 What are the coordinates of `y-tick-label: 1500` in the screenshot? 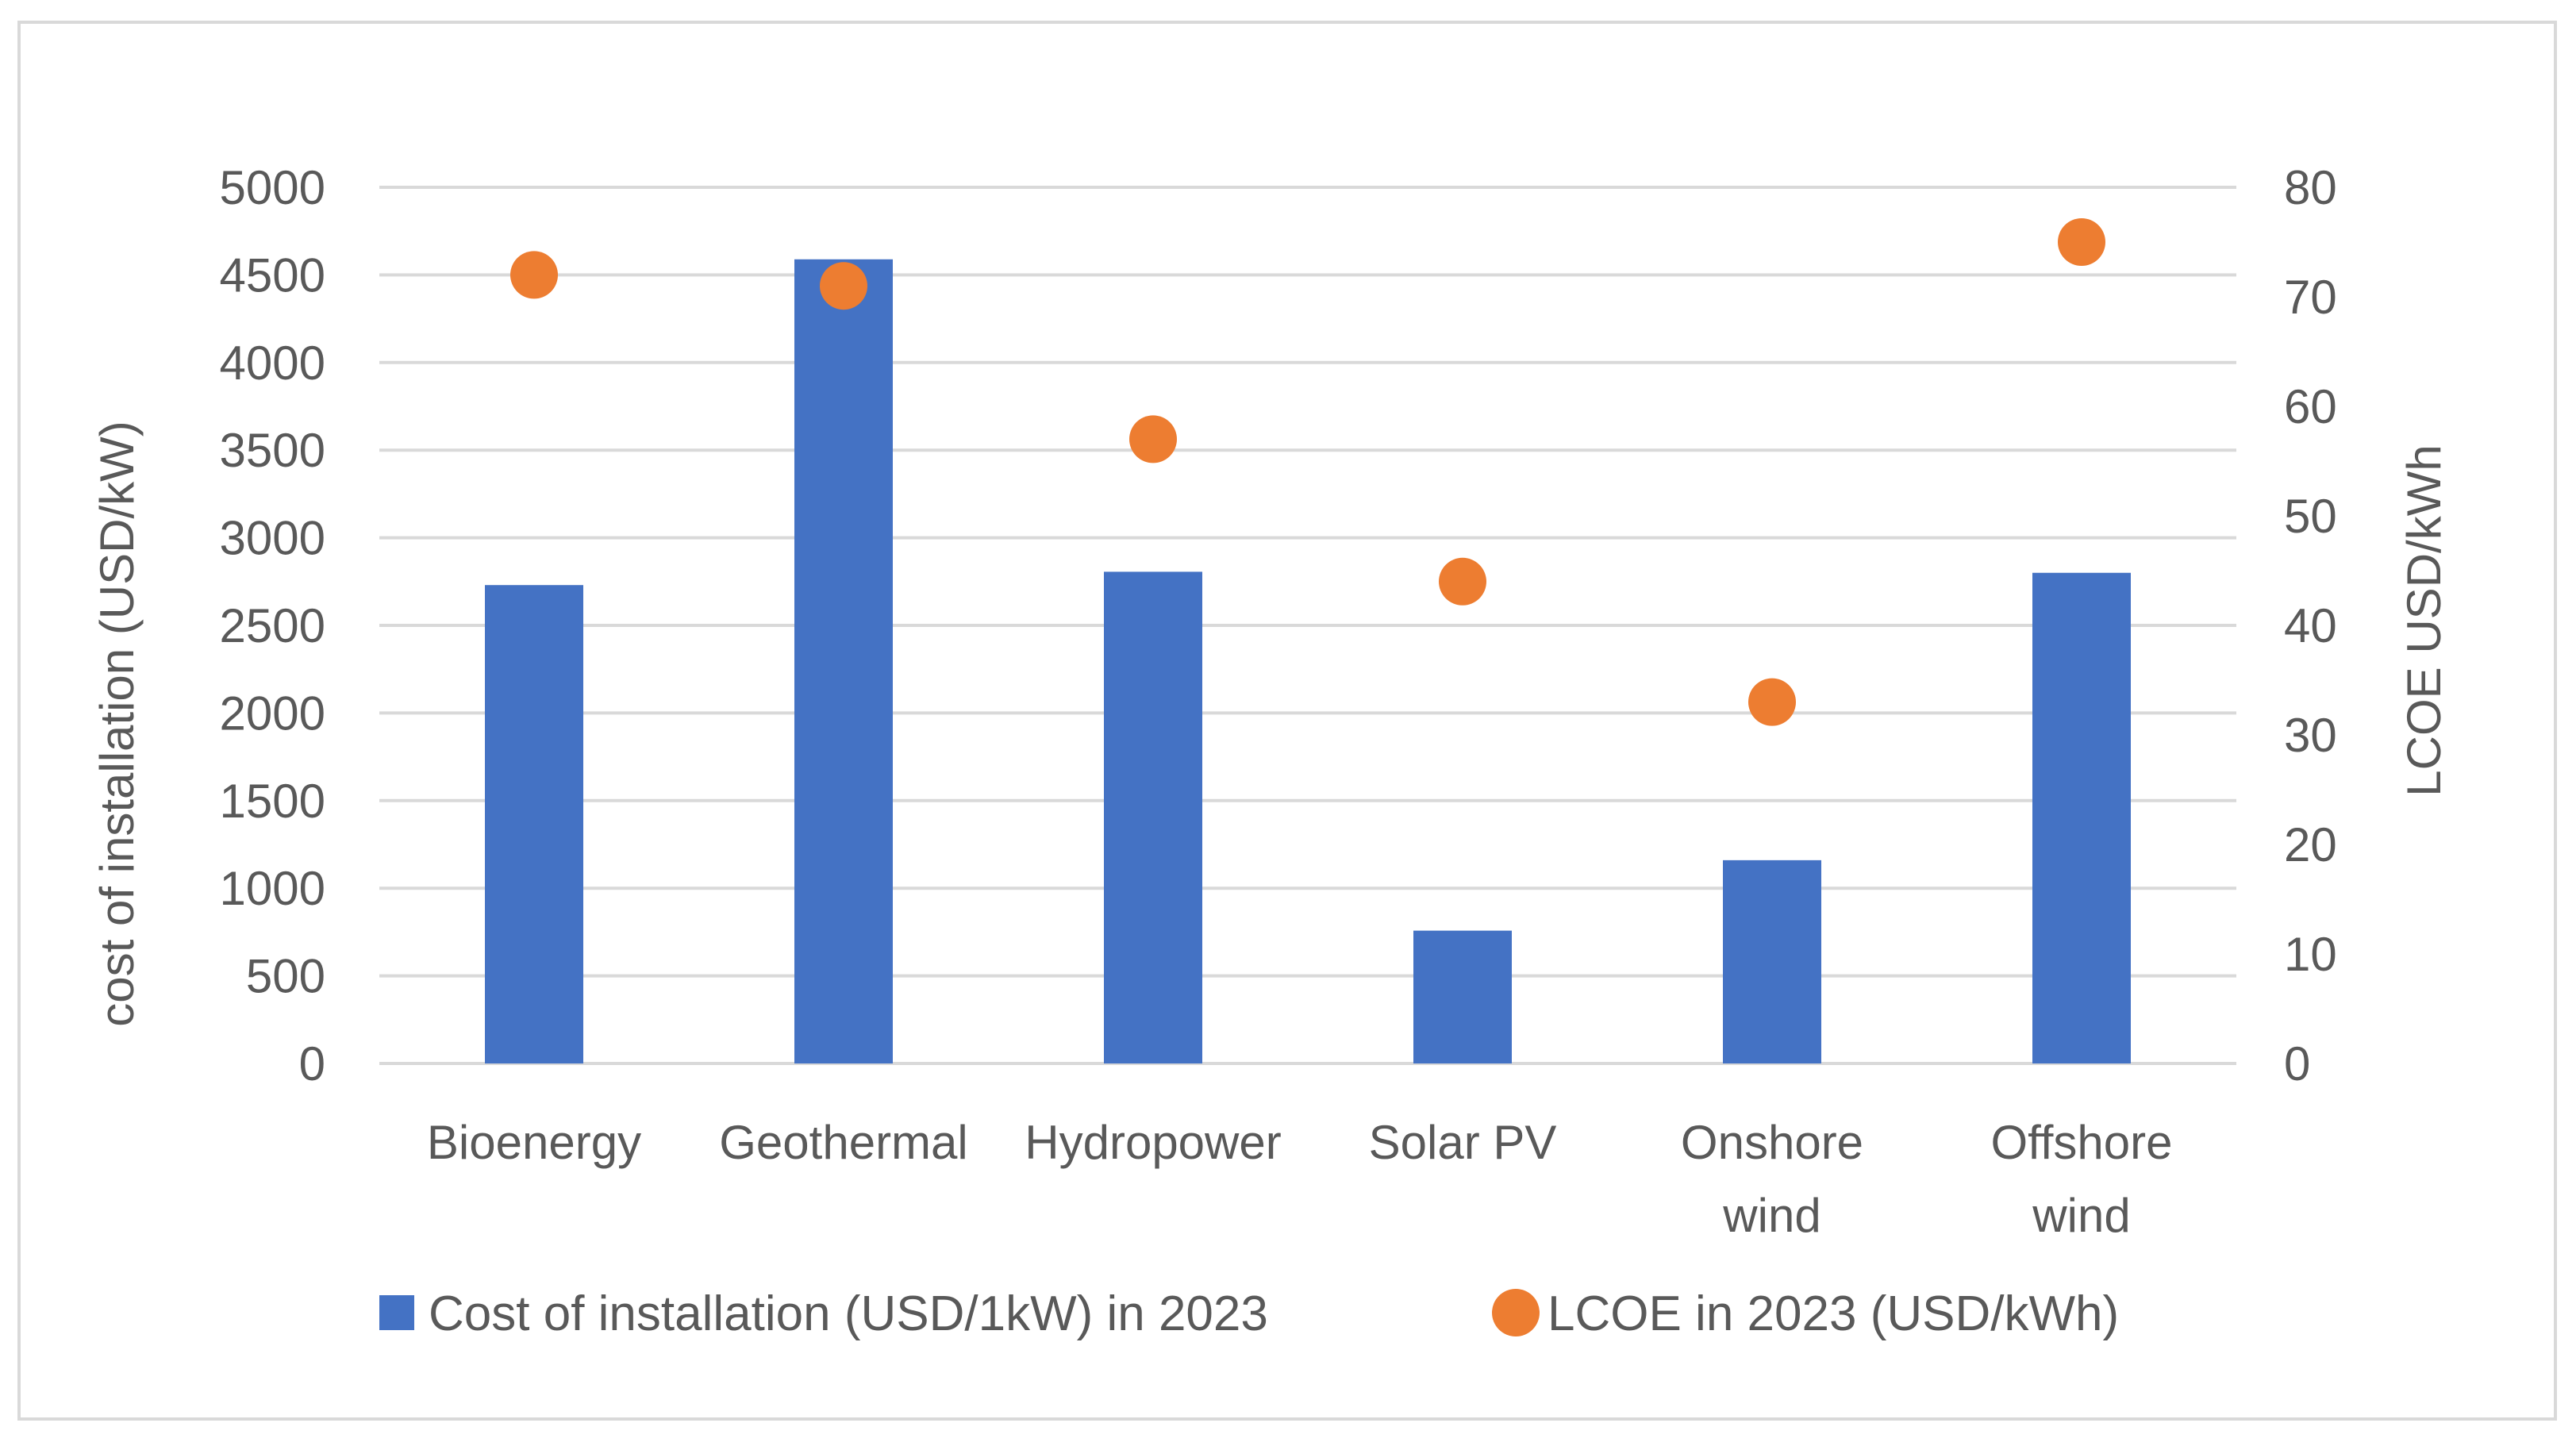 It's located at (272, 801).